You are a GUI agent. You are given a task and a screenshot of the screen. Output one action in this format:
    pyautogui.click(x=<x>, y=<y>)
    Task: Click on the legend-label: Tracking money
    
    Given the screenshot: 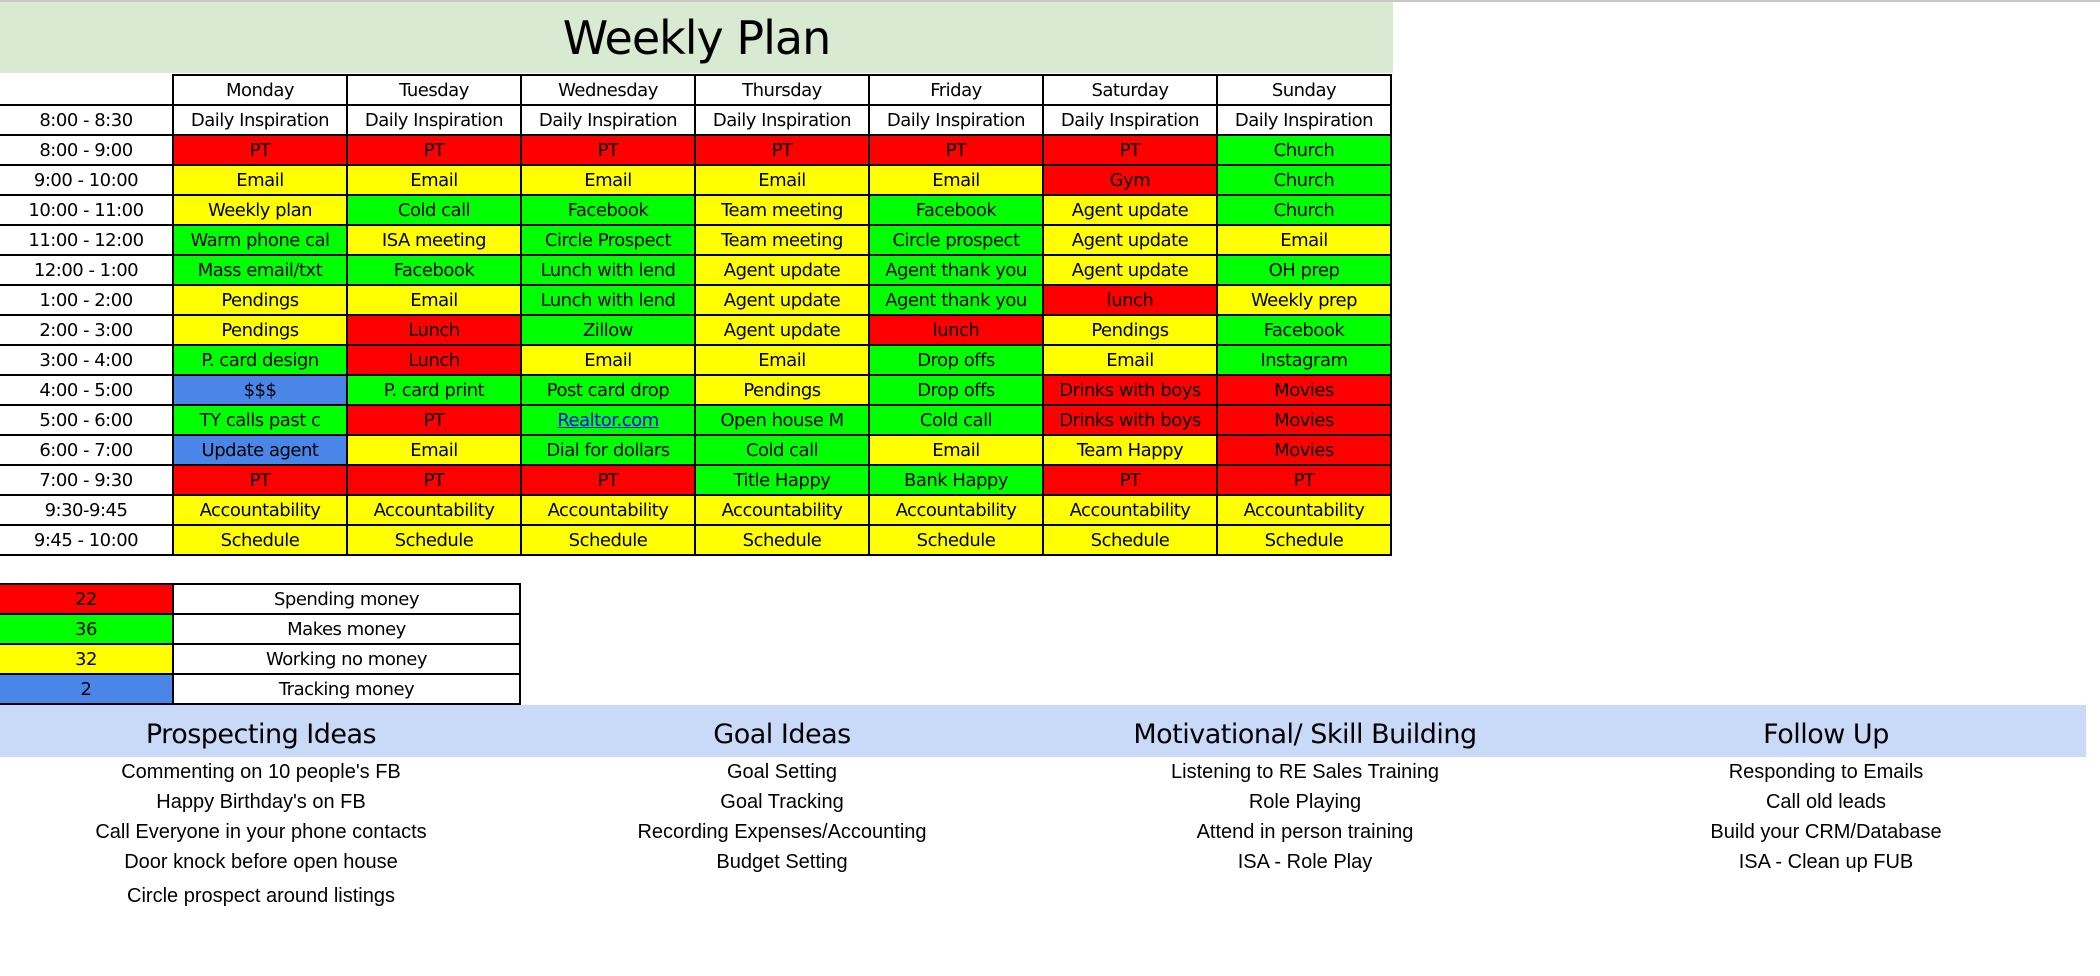 What is the action you would take?
    pyautogui.click(x=346, y=689)
    